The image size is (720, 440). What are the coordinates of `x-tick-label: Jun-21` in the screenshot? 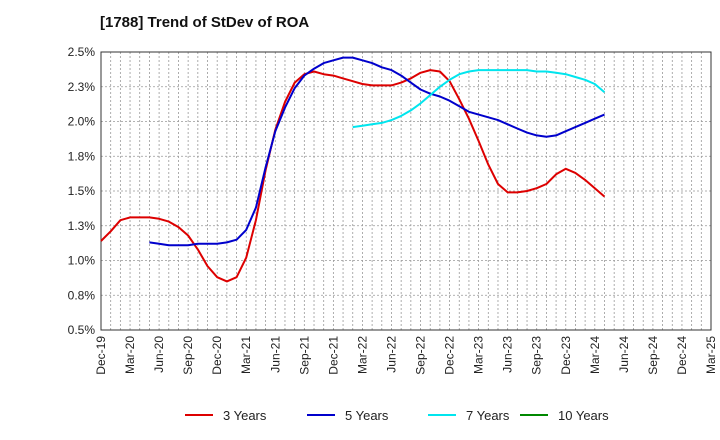 It's located at (275, 354).